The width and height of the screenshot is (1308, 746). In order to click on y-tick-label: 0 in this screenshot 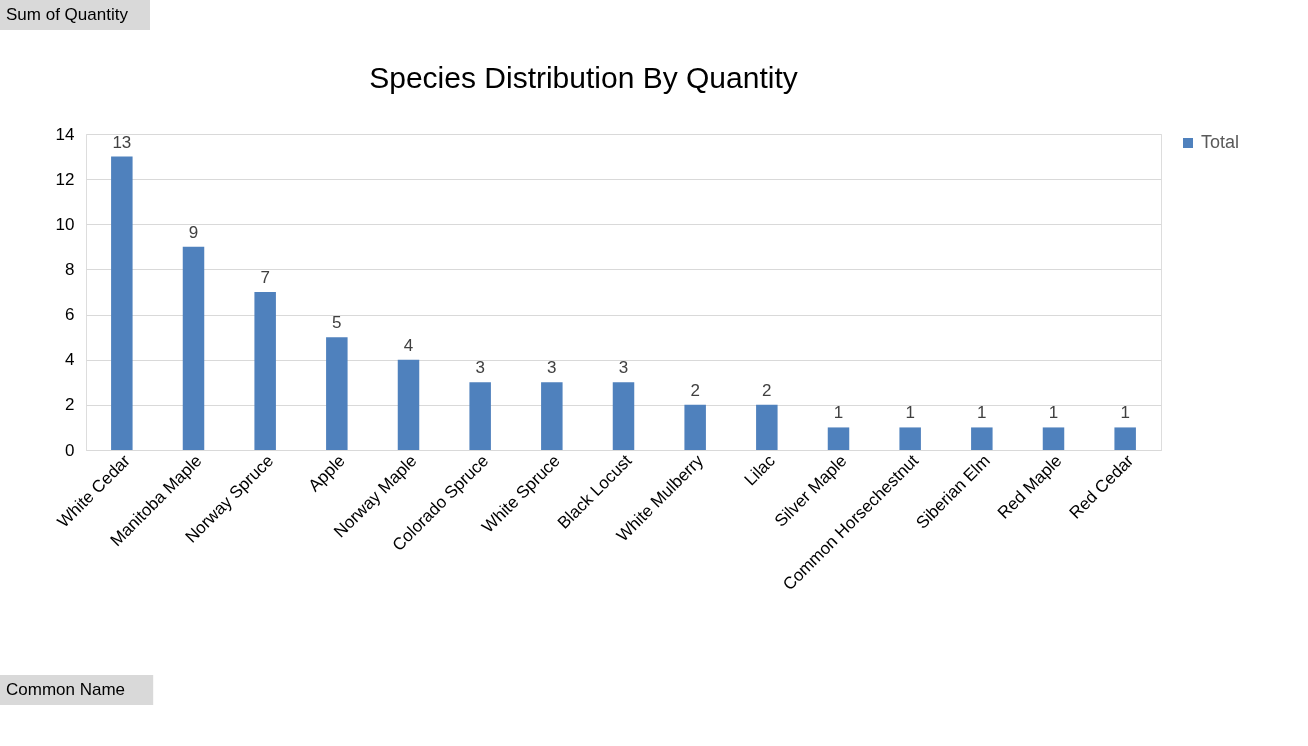, I will do `click(70, 450)`.